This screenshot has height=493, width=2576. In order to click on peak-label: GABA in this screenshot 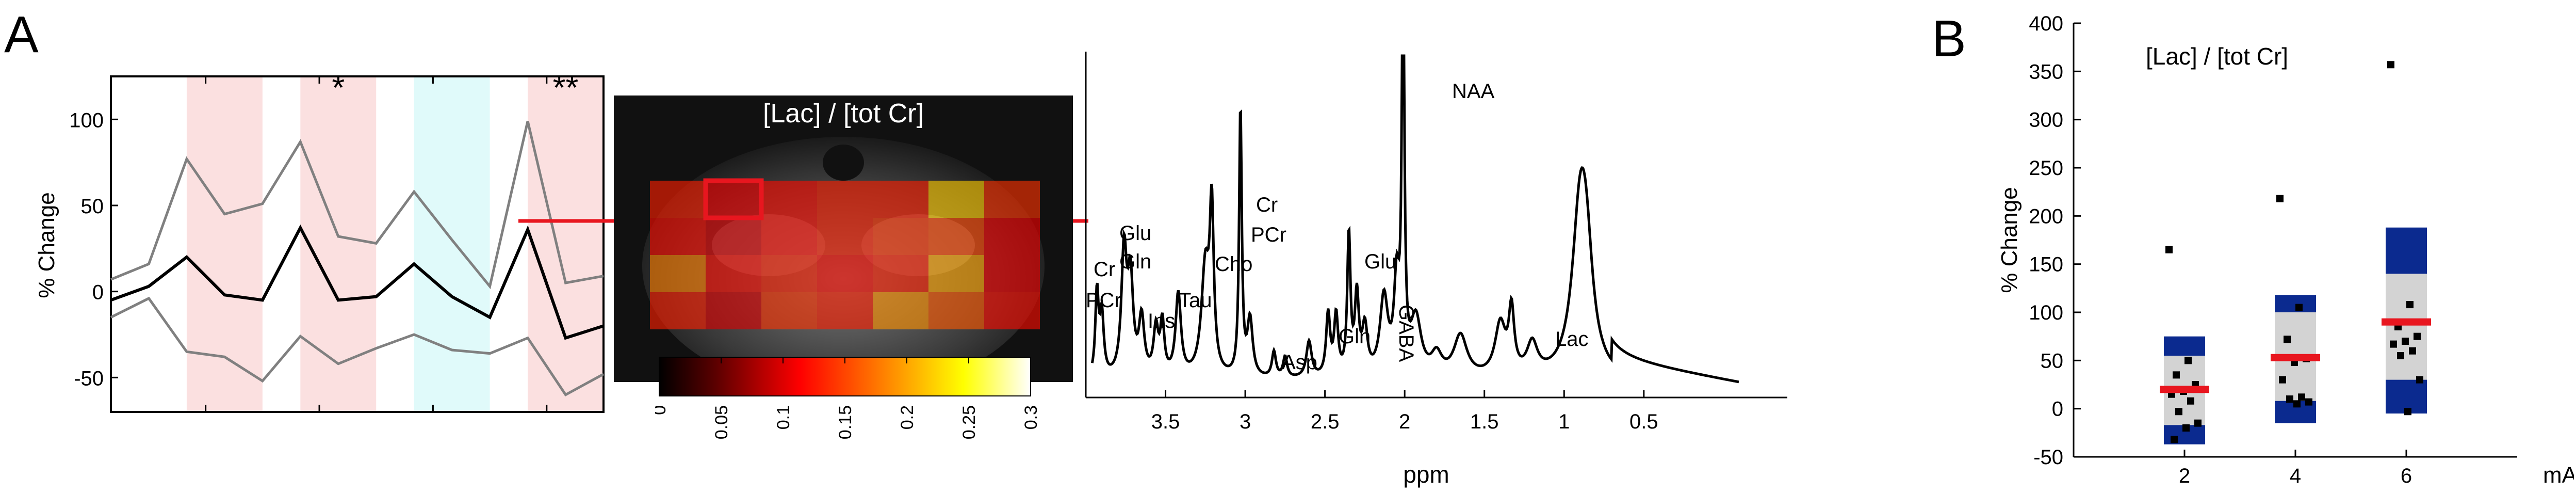, I will do `click(1406, 333)`.